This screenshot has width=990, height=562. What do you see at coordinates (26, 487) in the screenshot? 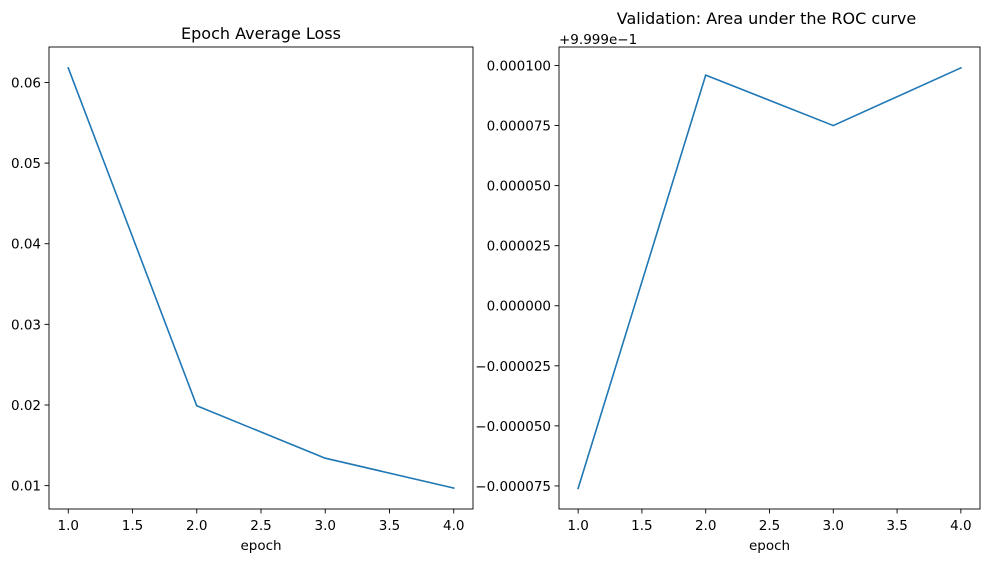
I see `loss-chart-y-tick-label: 0.01` at bounding box center [26, 487].